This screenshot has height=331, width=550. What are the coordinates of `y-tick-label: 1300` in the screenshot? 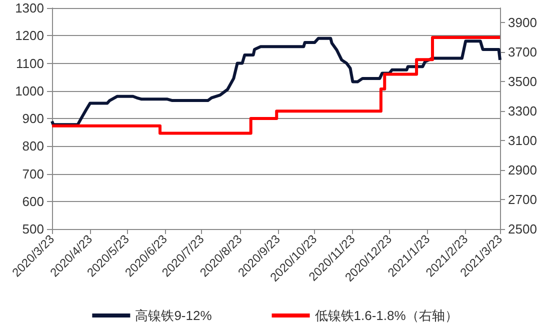 It's located at (29, 8).